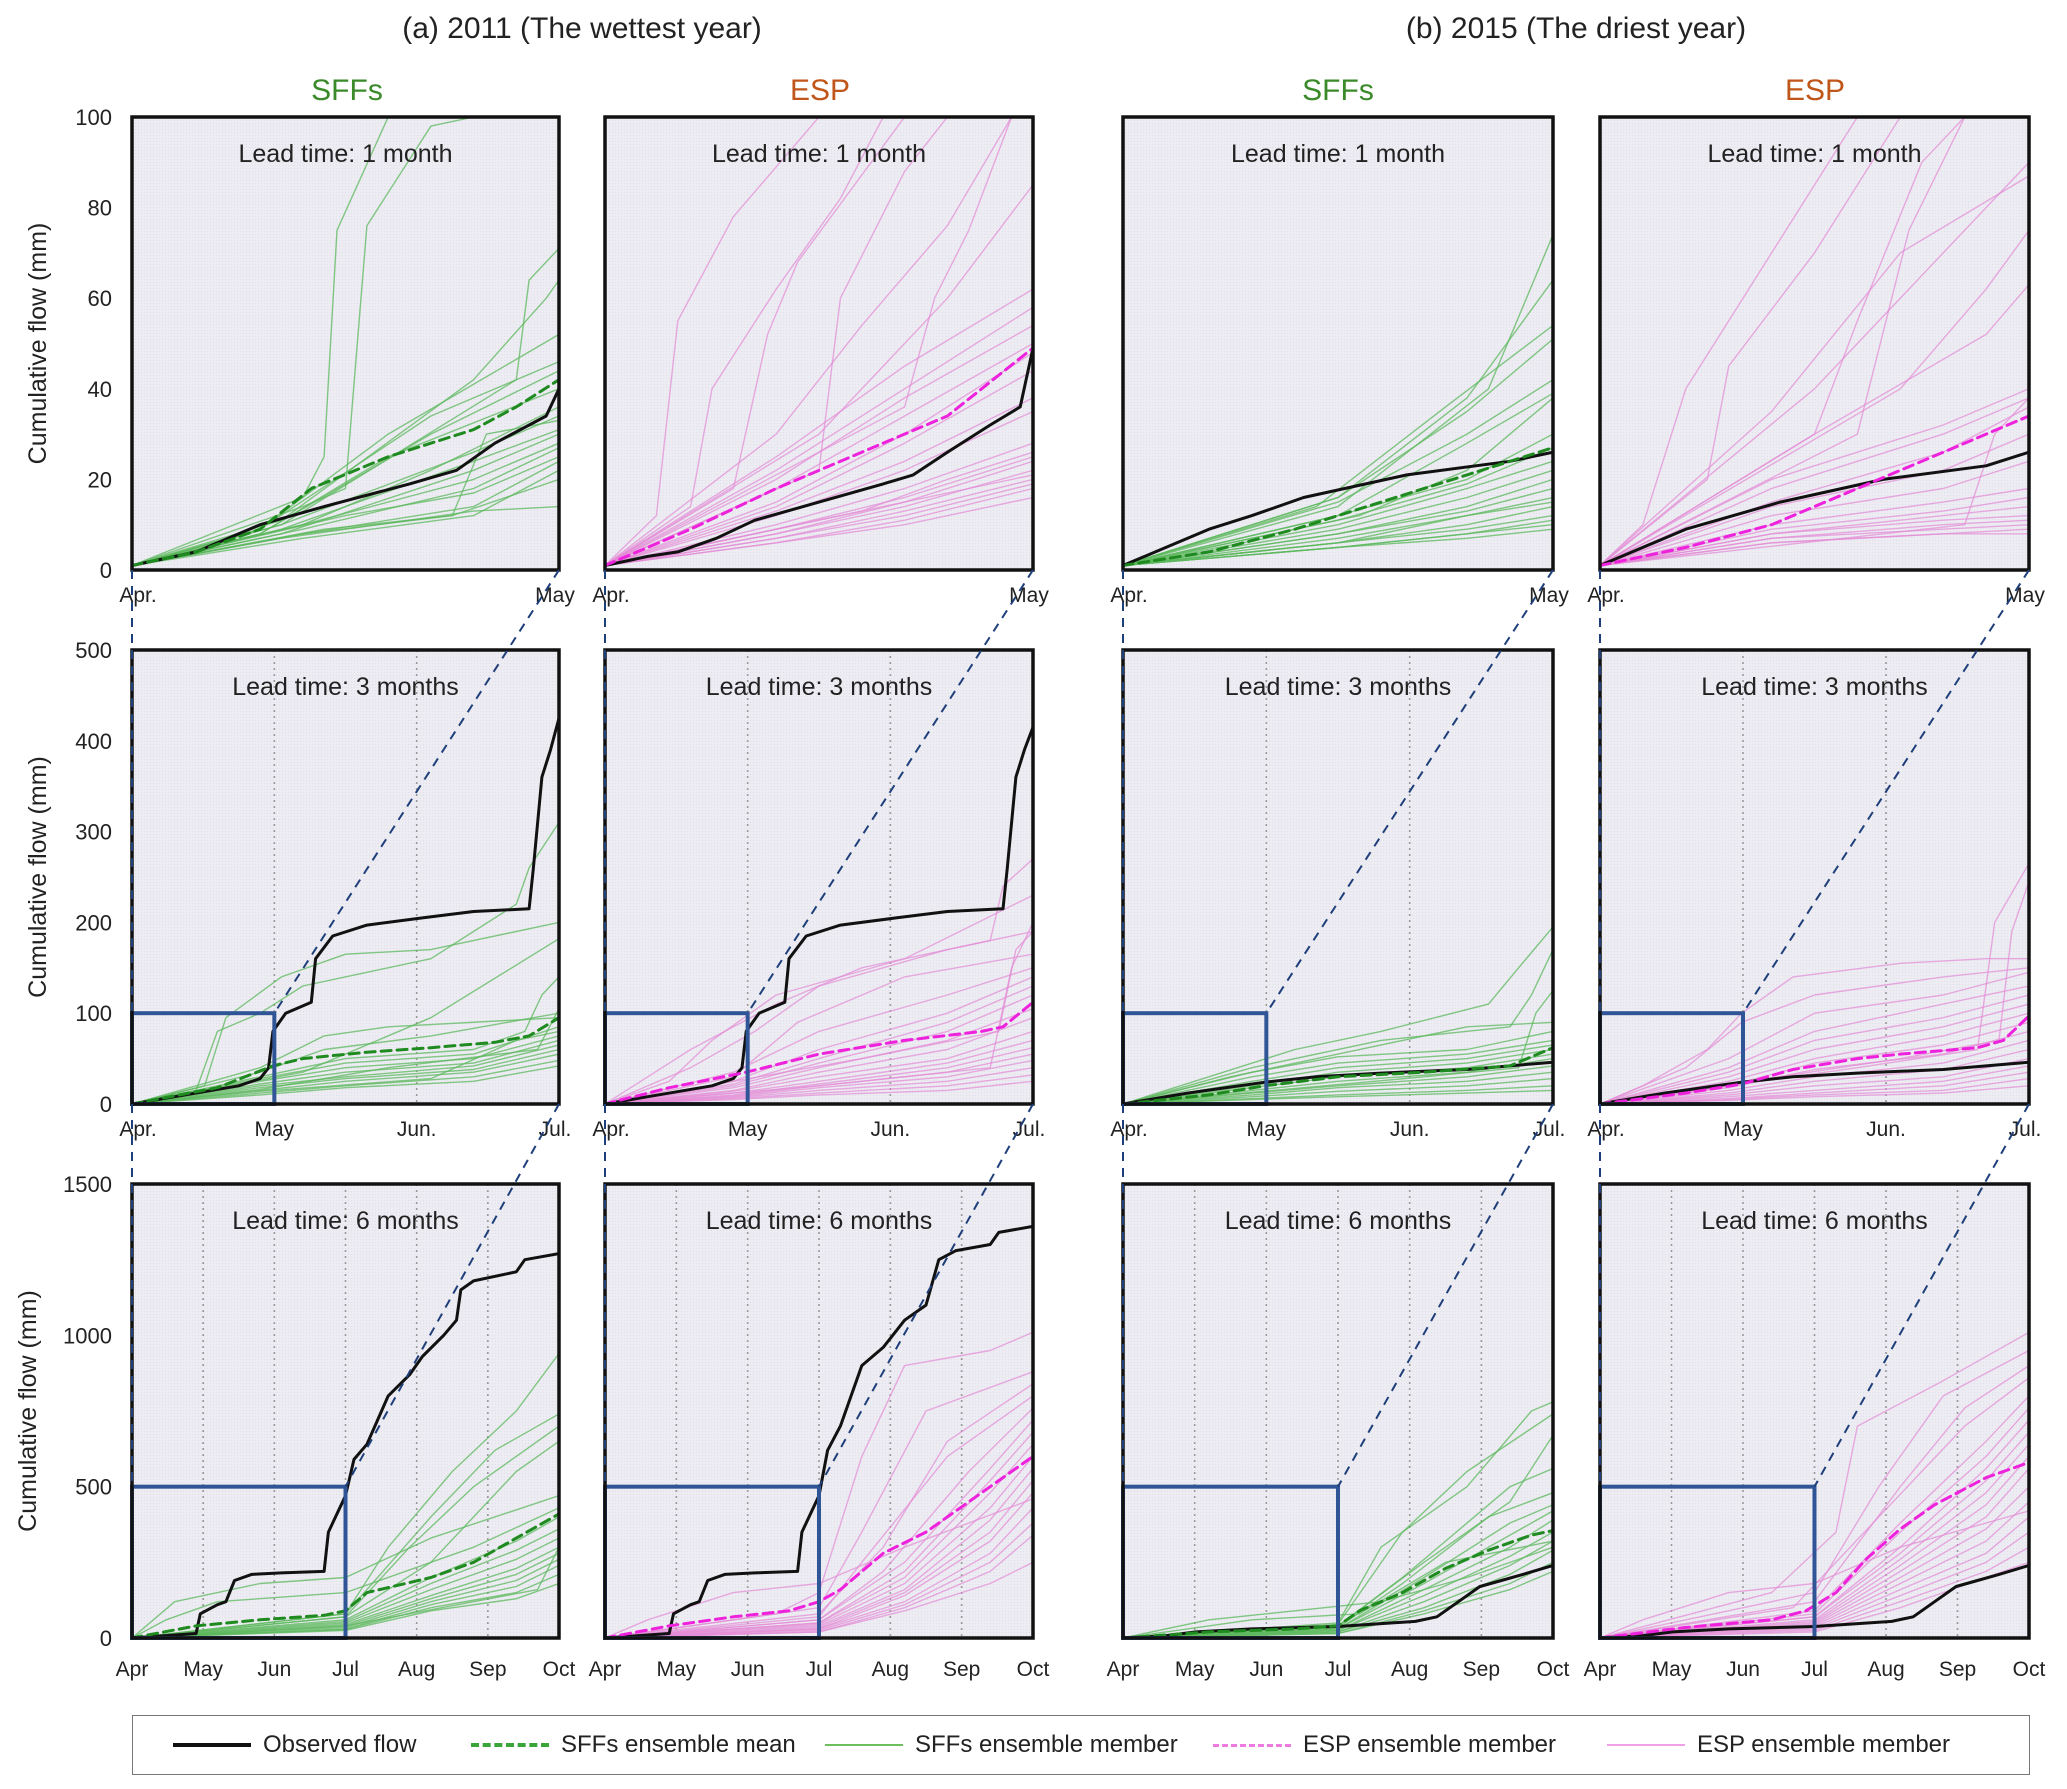 The image size is (2067, 1789). I want to click on y-axis-label: Cumulative flow (mm), so click(38, 344).